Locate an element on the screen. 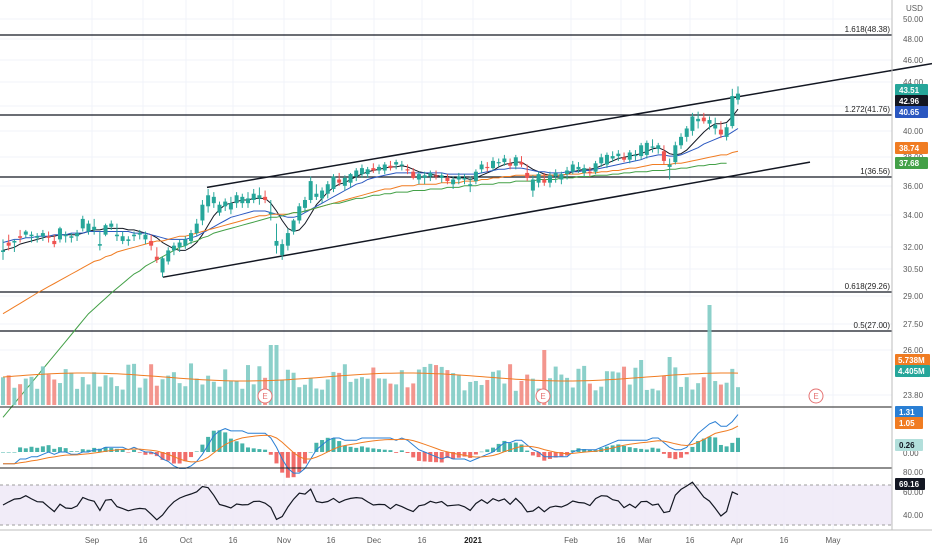 The width and height of the screenshot is (932, 550). volume-badge-label: 4.405M is located at coordinates (911, 371).